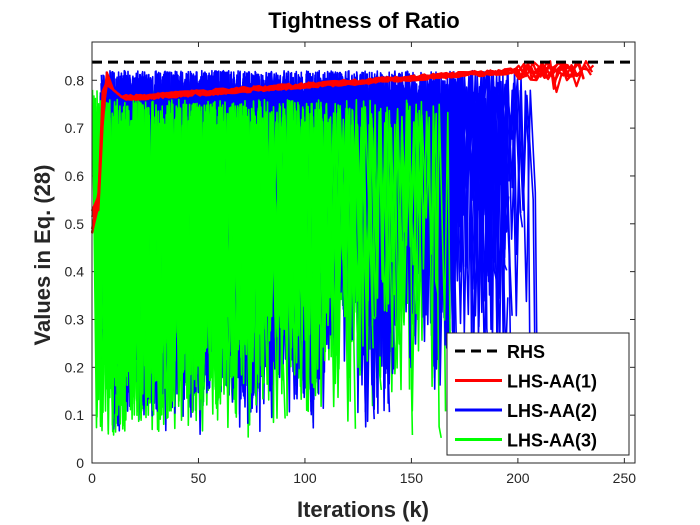 The height and width of the screenshot is (525, 700). I want to click on x-axis-label: Iterations (k), so click(363, 509).